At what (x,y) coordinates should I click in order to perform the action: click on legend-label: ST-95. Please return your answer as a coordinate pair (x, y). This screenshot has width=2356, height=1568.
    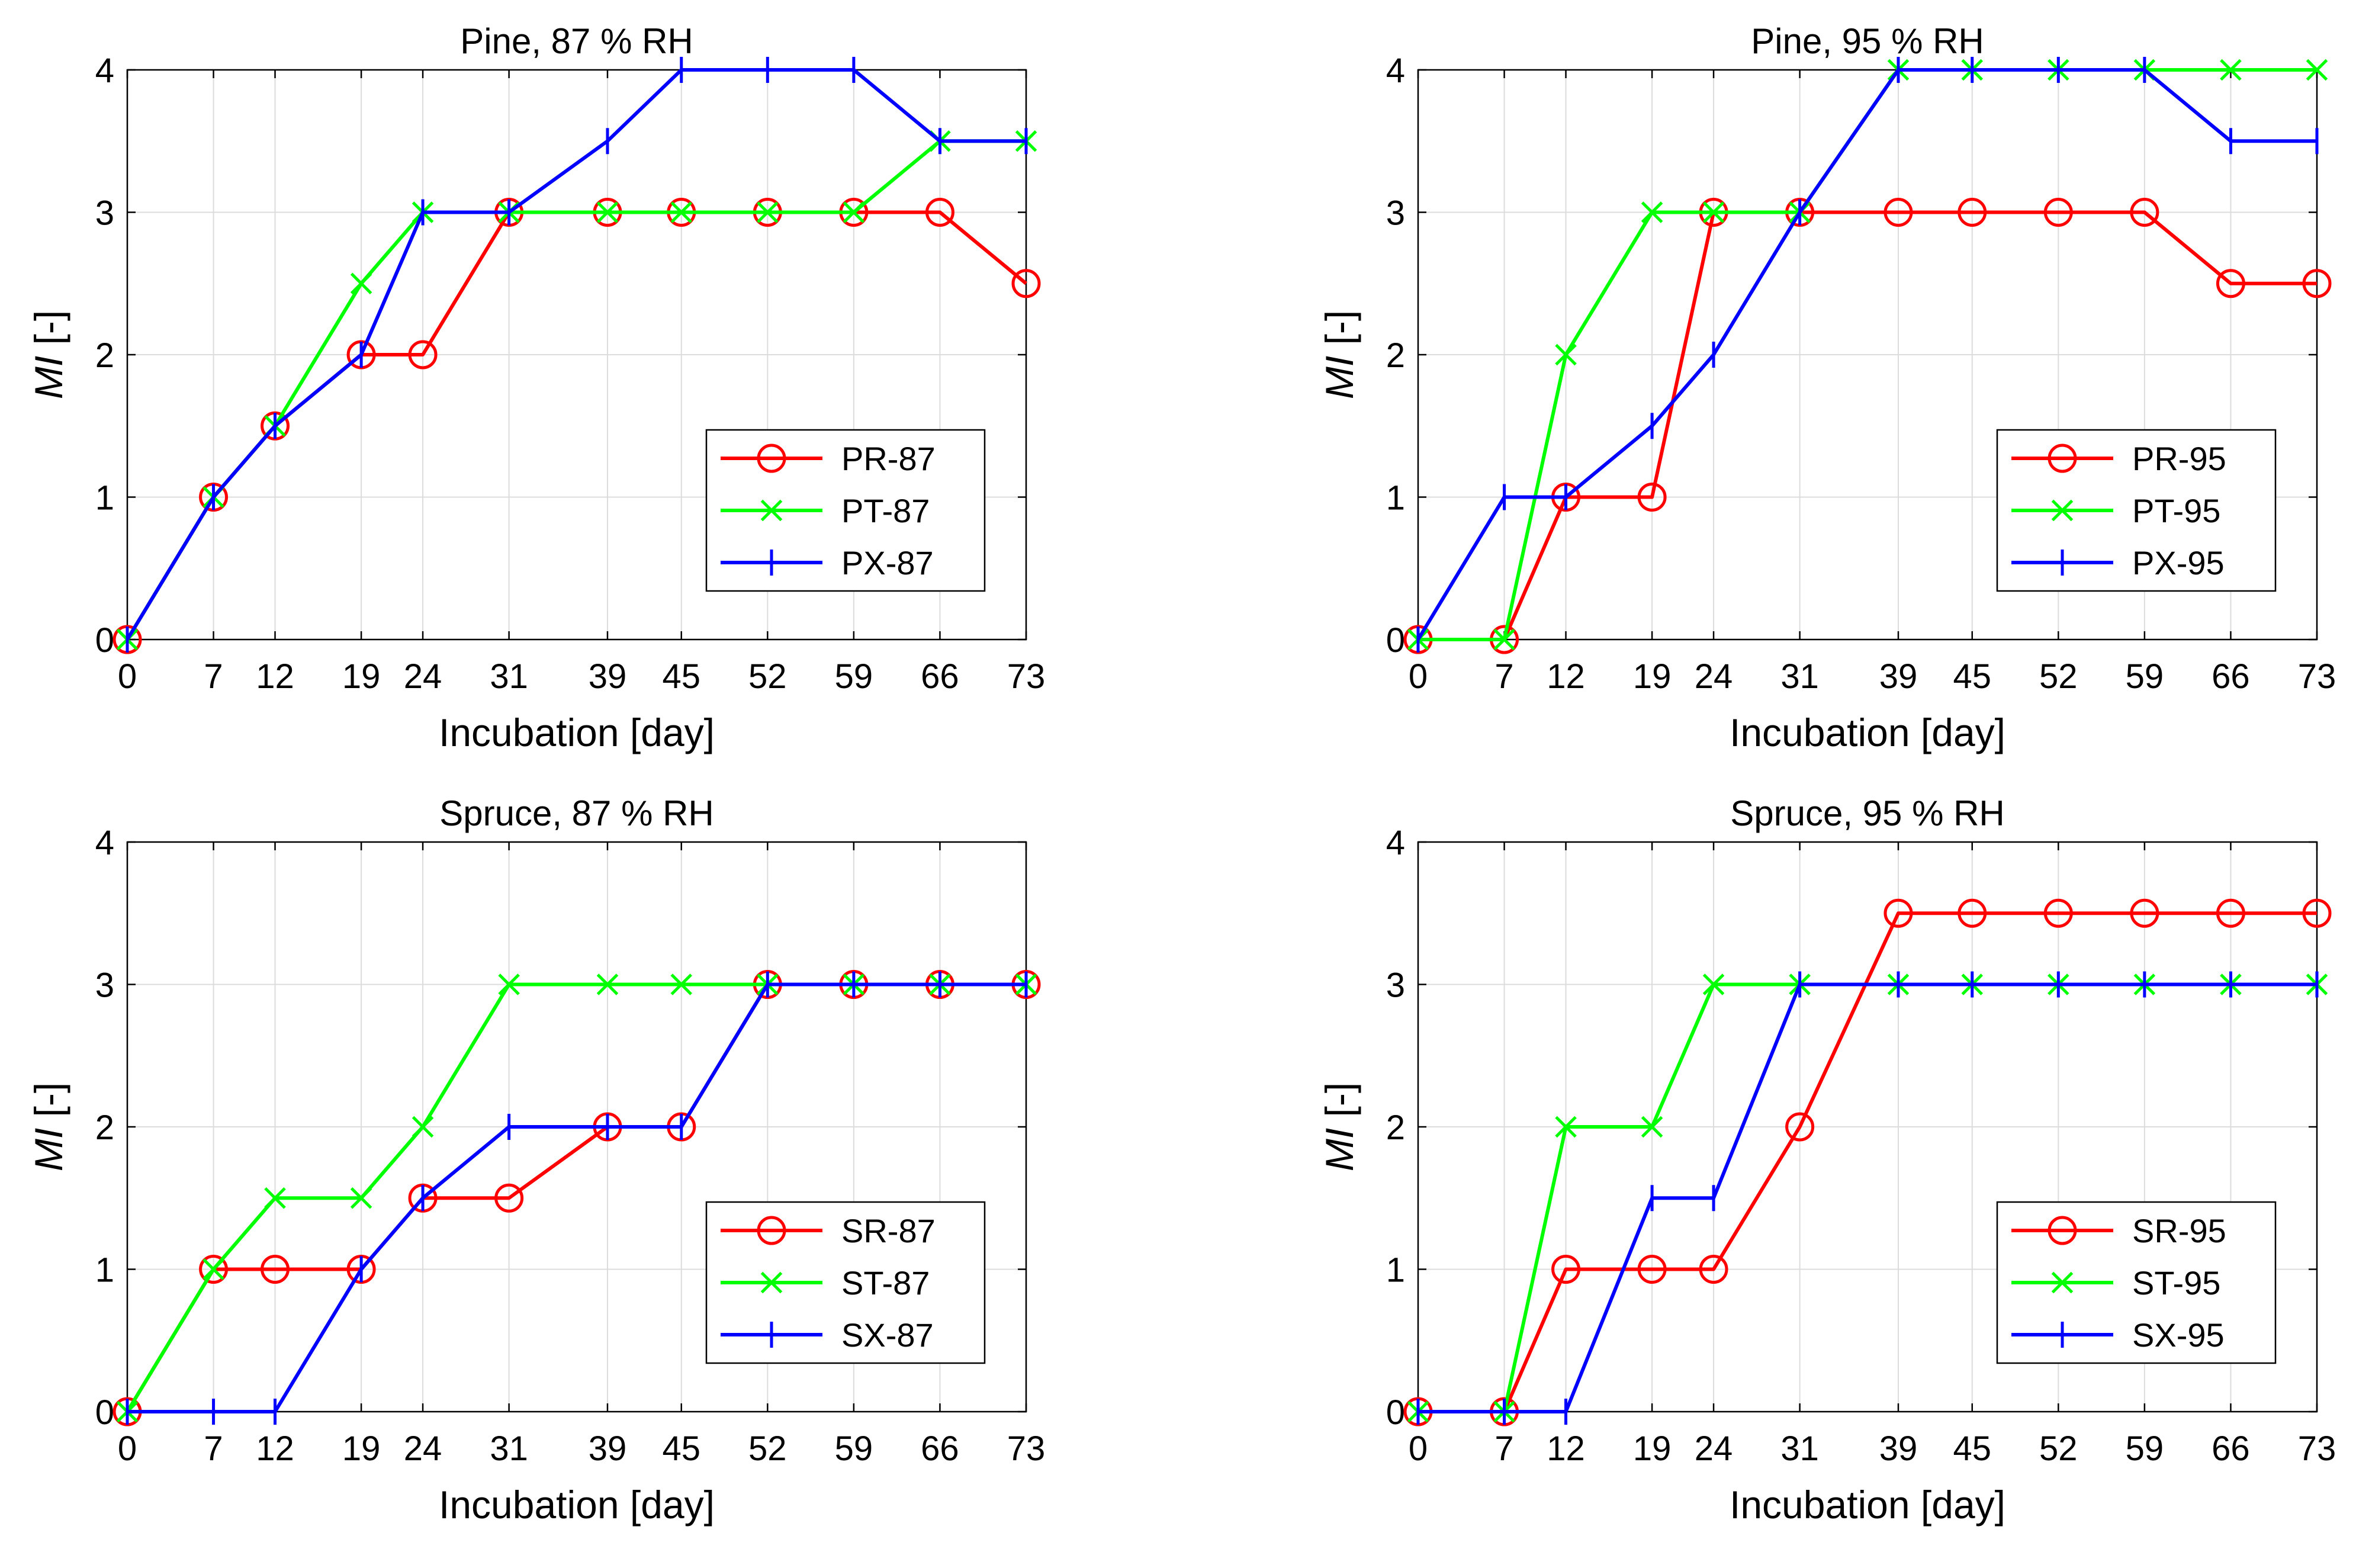
    Looking at the image, I should click on (2176, 1283).